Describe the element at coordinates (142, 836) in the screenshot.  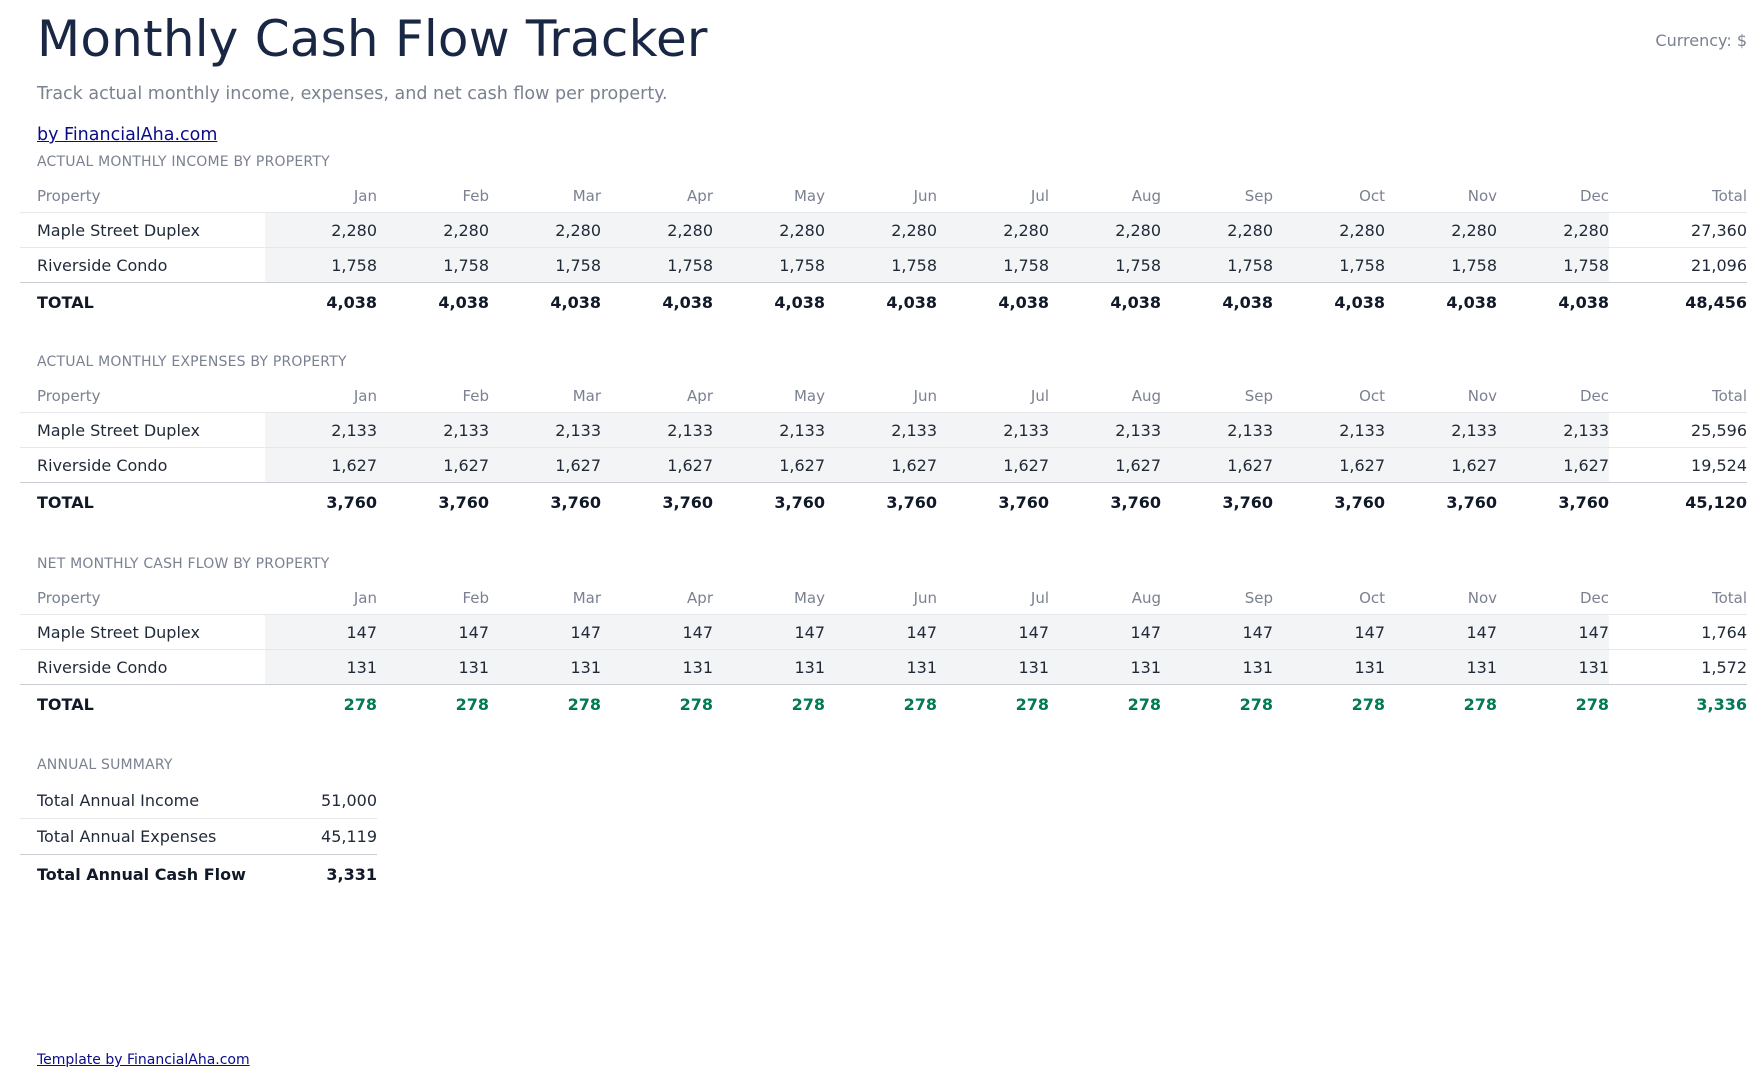
I see `summary-label: Total Annual Expenses` at that location.